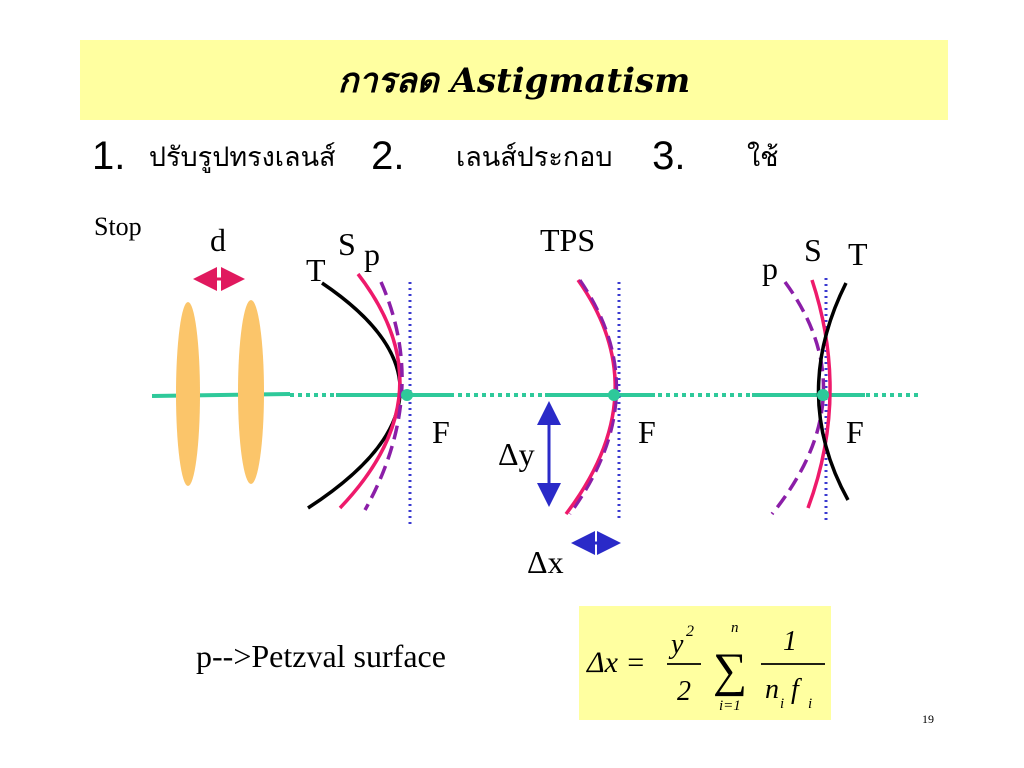 This screenshot has height=768, width=1024. I want to click on method-3-text: ใช้, so click(763, 157).